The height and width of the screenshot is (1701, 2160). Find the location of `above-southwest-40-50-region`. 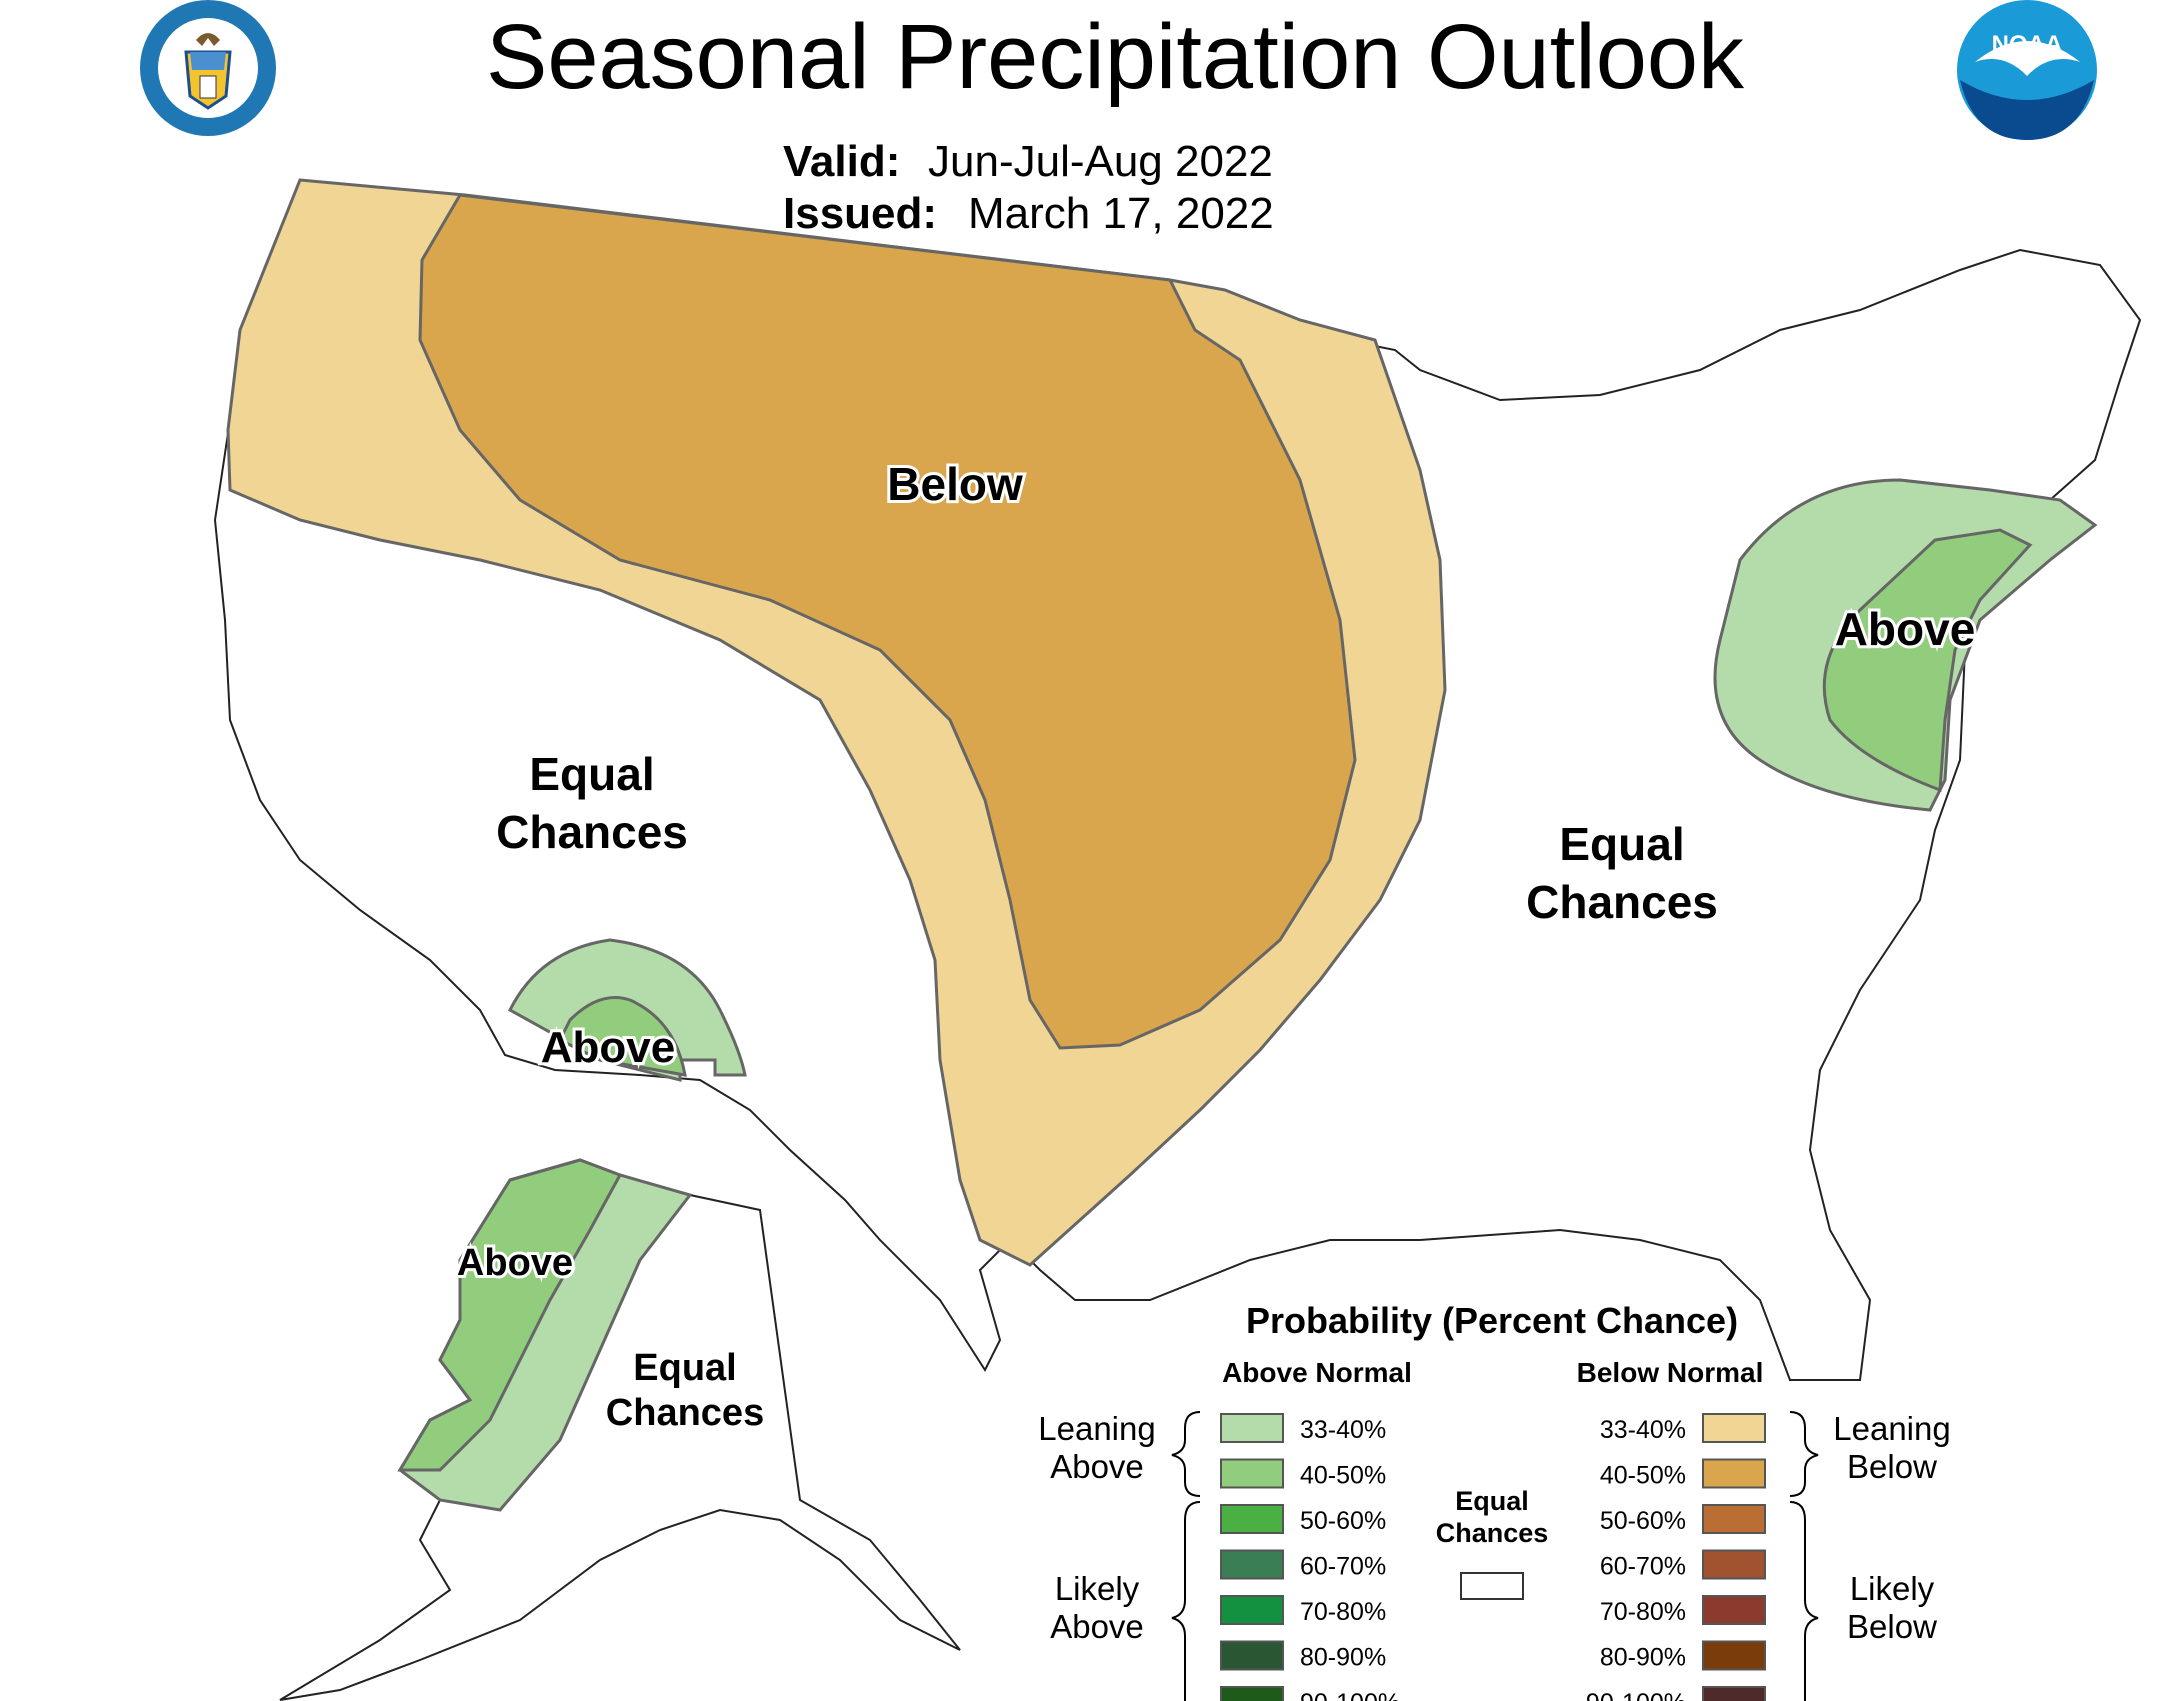

above-southwest-40-50-region is located at coordinates (622, 1036).